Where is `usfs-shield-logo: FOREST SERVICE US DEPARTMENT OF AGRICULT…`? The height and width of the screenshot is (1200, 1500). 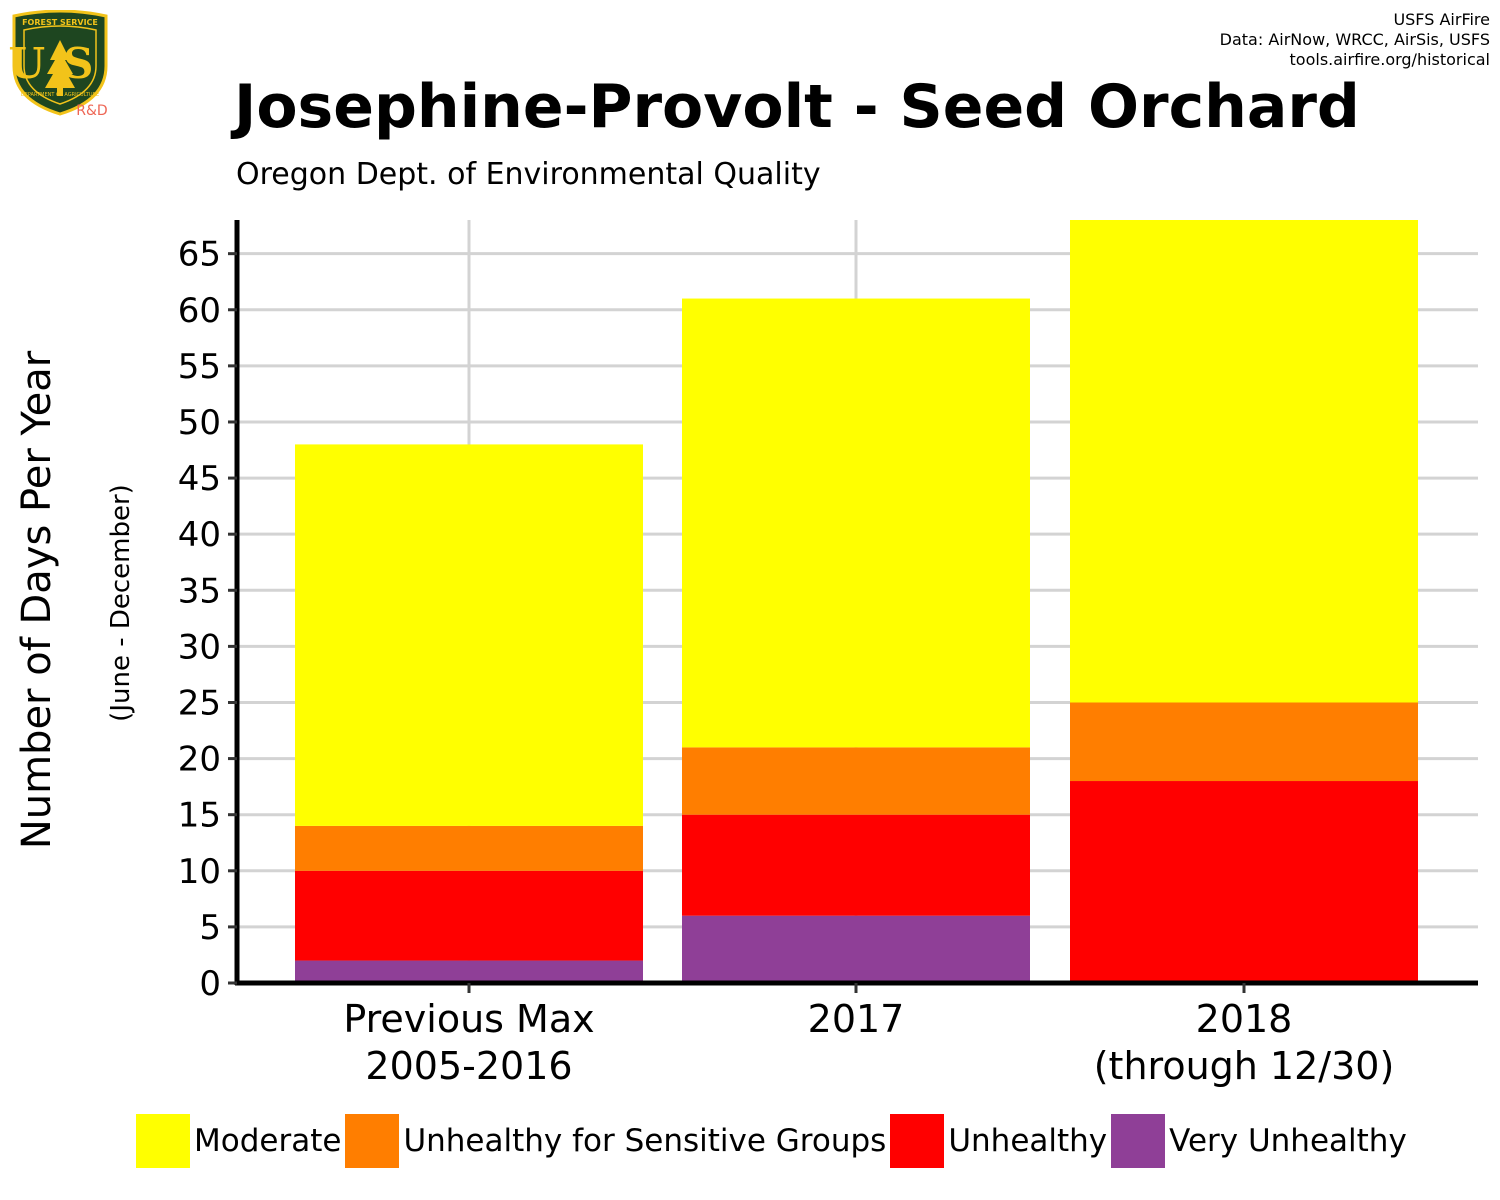
usfs-shield-logo: FOREST SERVICE US DEPARTMENT OF AGRICULT… is located at coordinates (58, 64).